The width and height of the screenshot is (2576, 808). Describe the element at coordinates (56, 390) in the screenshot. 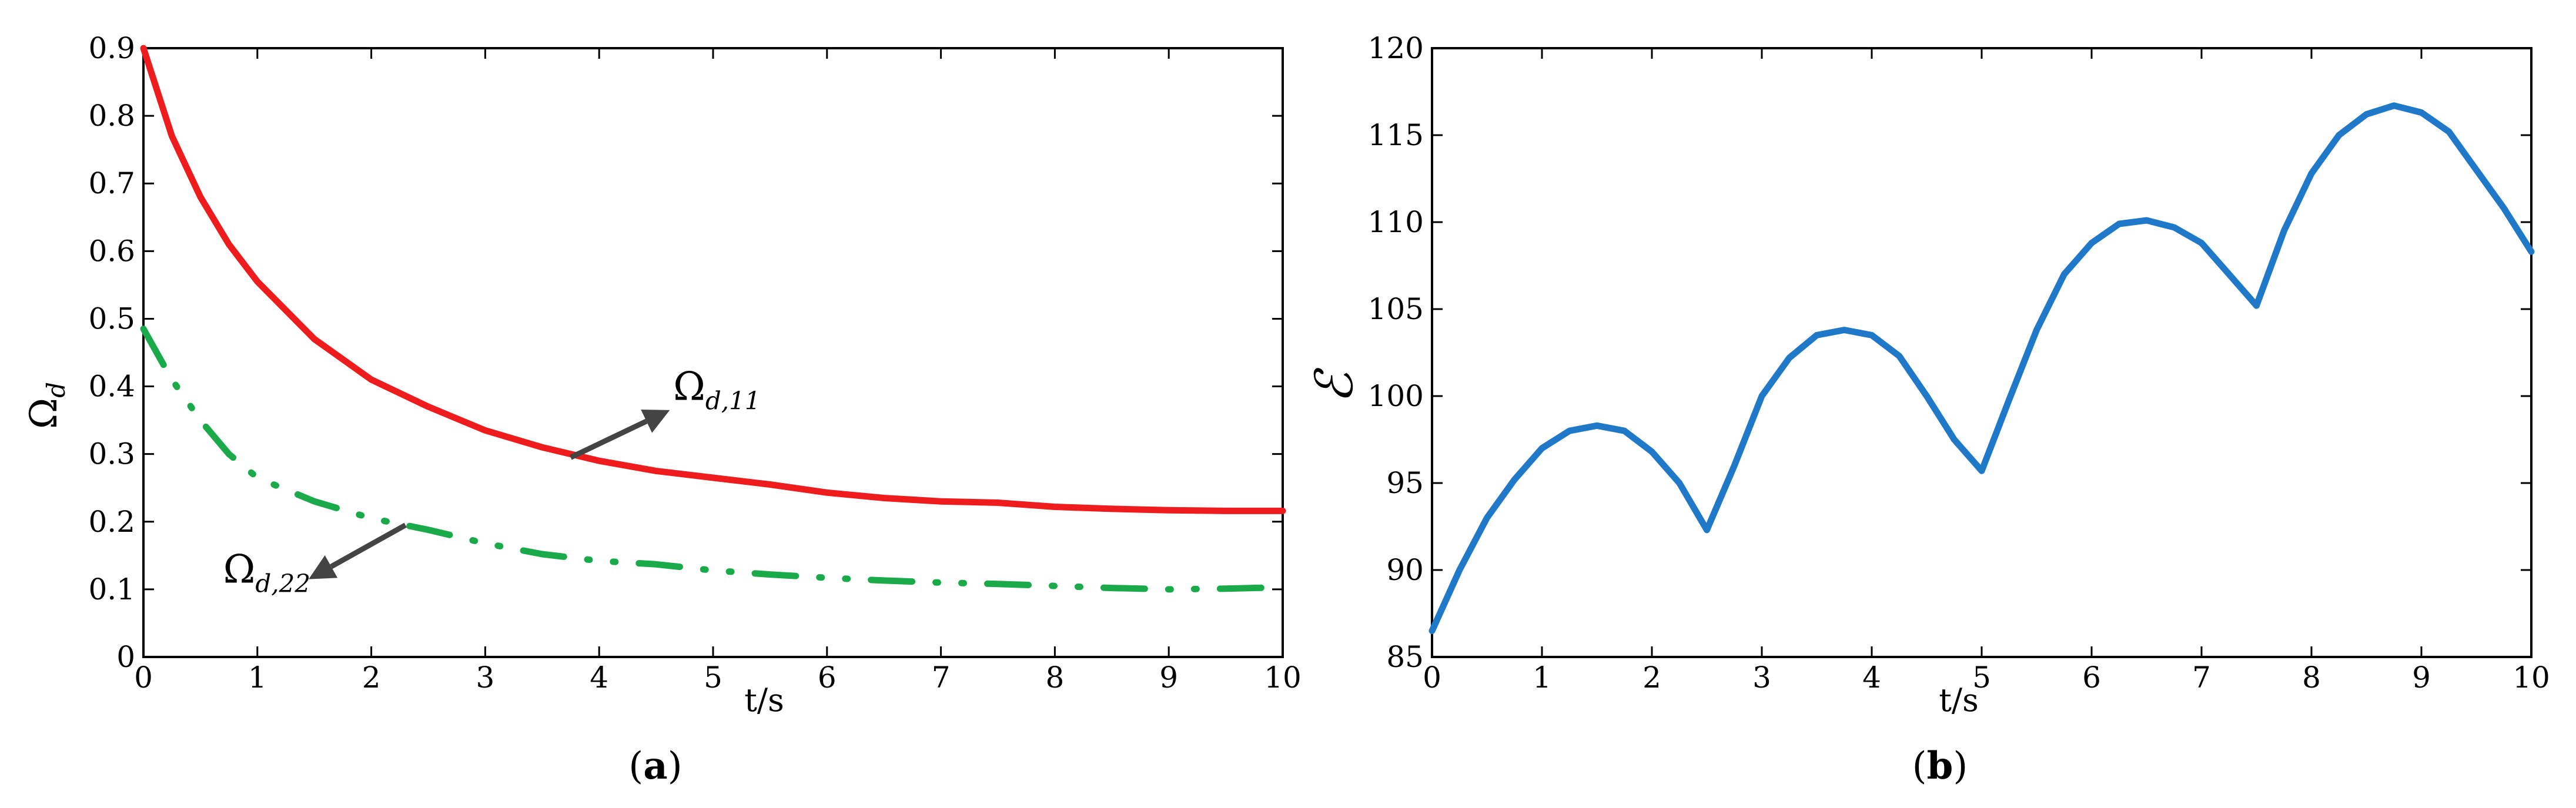

I see `y-axis-subscript-a: d` at that location.